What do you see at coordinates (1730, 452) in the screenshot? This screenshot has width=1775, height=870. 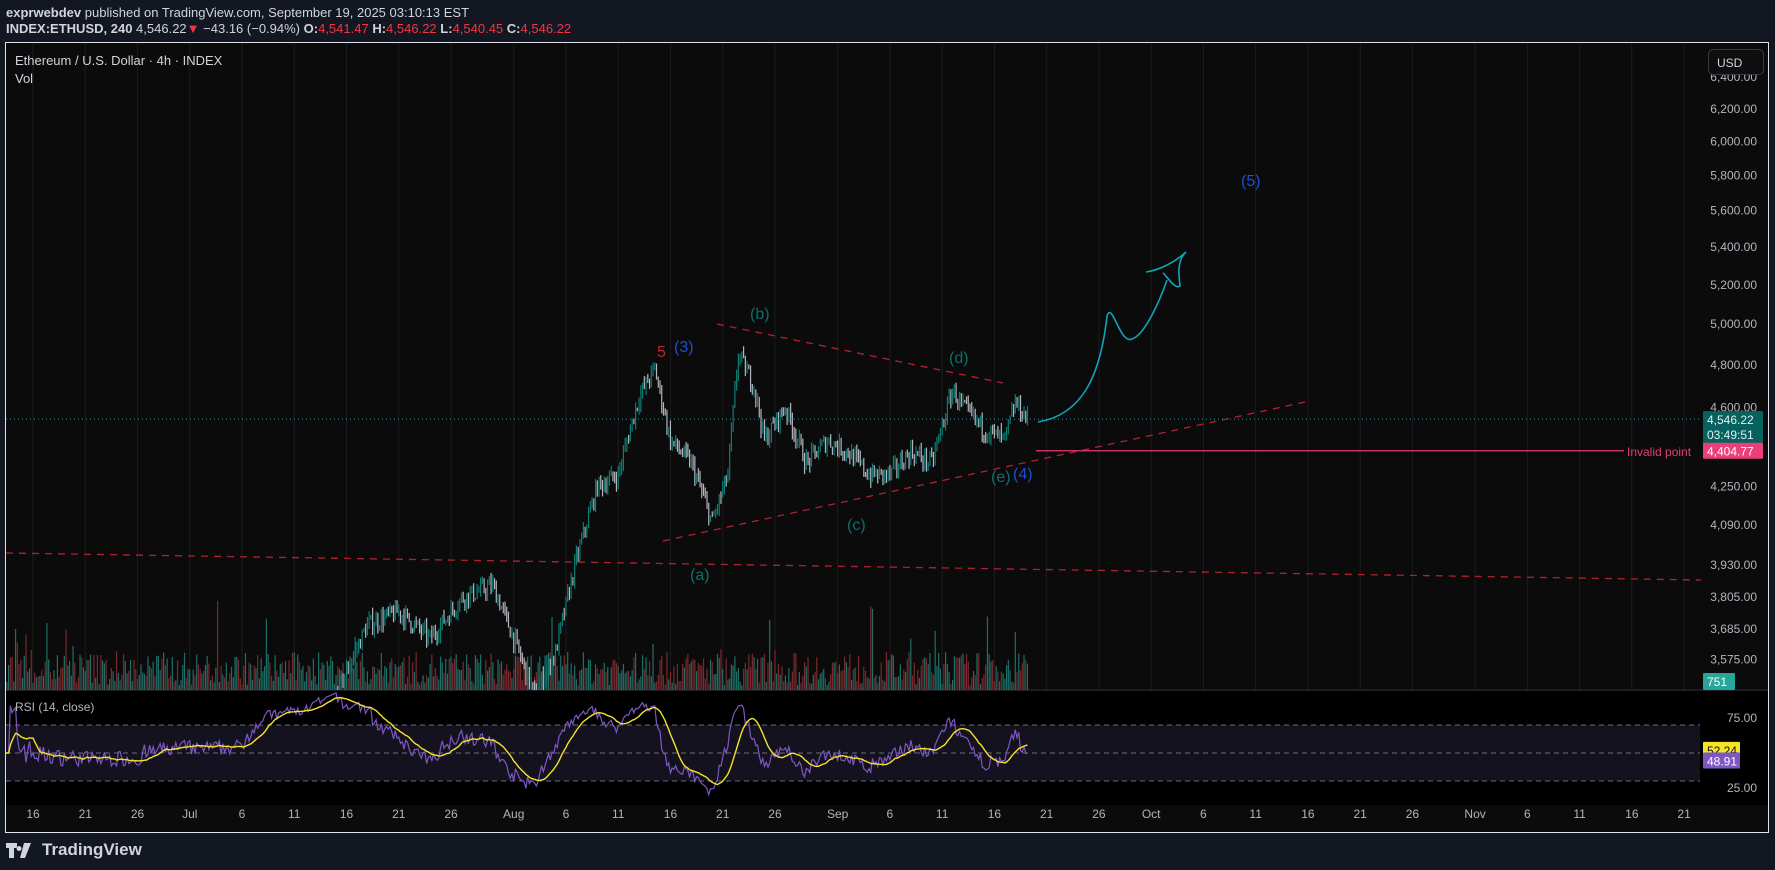 I see `invalid-price-tag-text: 4,404.77` at bounding box center [1730, 452].